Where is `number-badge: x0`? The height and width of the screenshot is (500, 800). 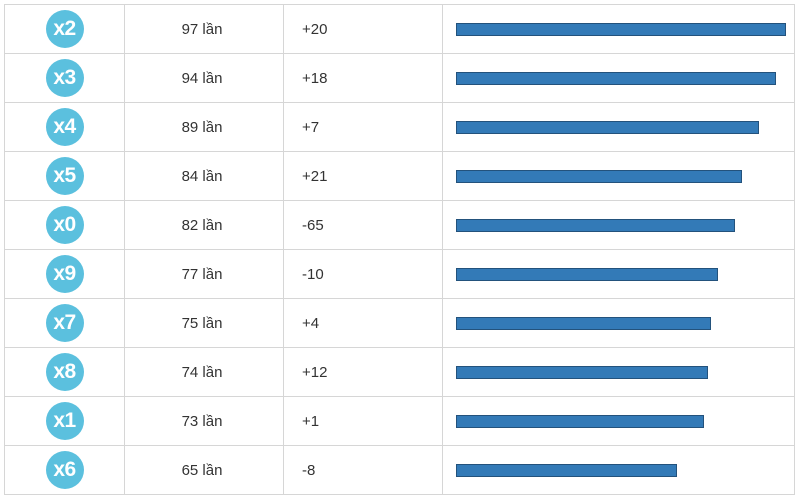 number-badge: x0 is located at coordinates (64, 225).